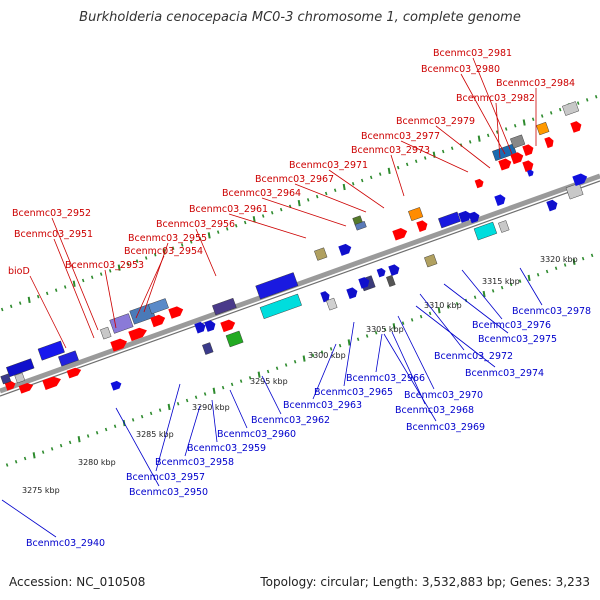 The height and width of the screenshot is (600, 600). I want to click on gene-label-top: Bcenmc03_2981, so click(472, 53).